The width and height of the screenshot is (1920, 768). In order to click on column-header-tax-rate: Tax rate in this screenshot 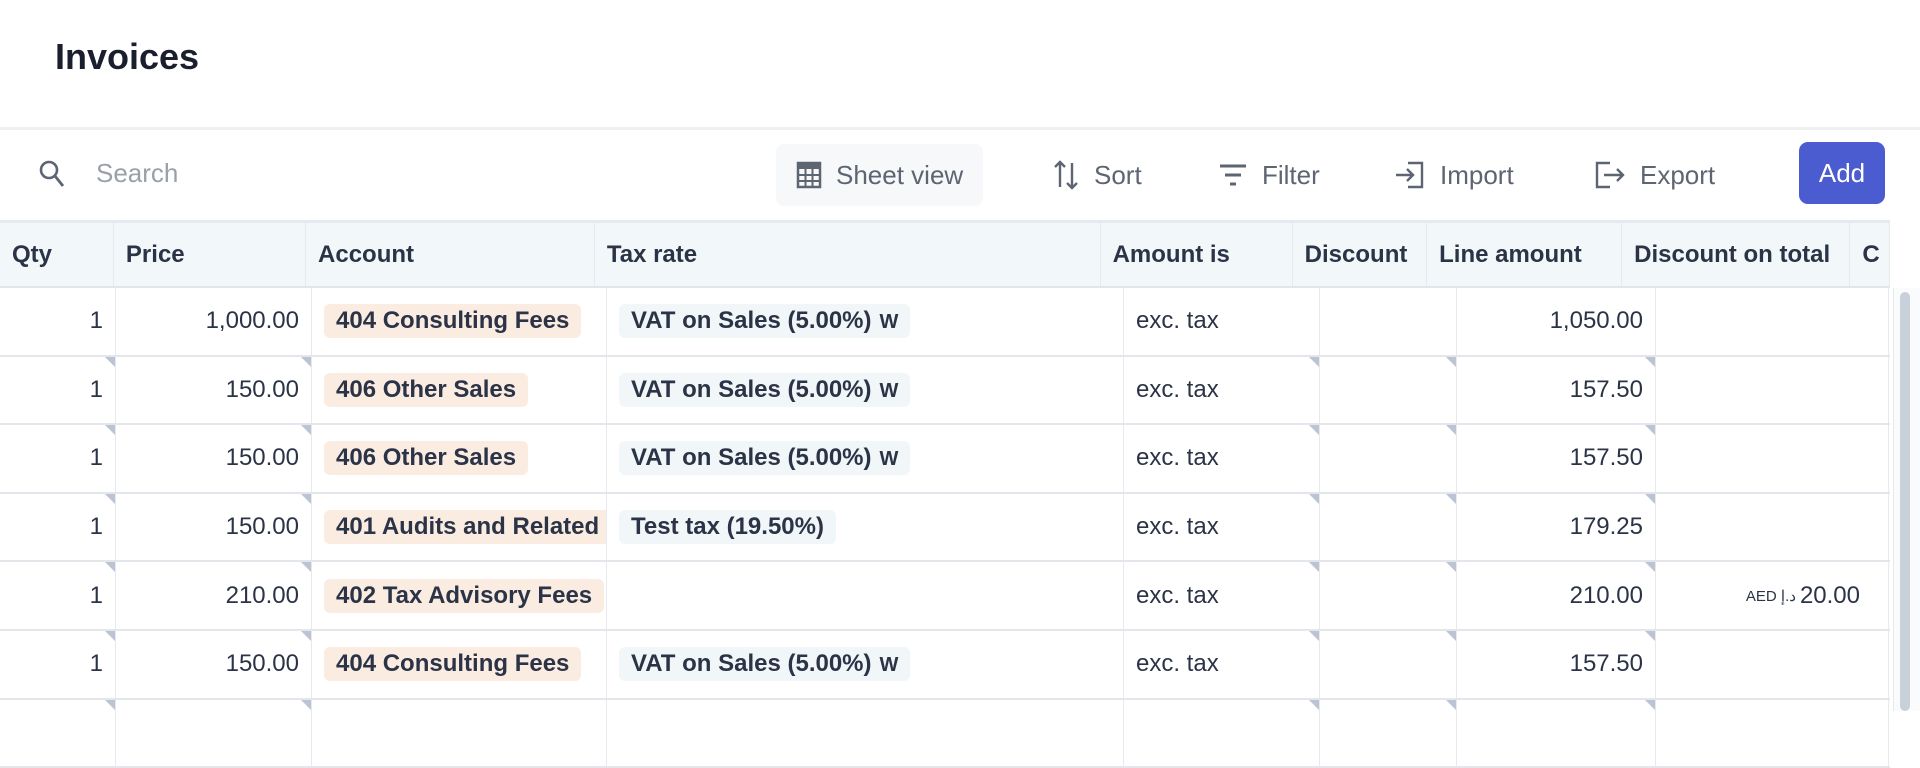, I will do `click(848, 254)`.